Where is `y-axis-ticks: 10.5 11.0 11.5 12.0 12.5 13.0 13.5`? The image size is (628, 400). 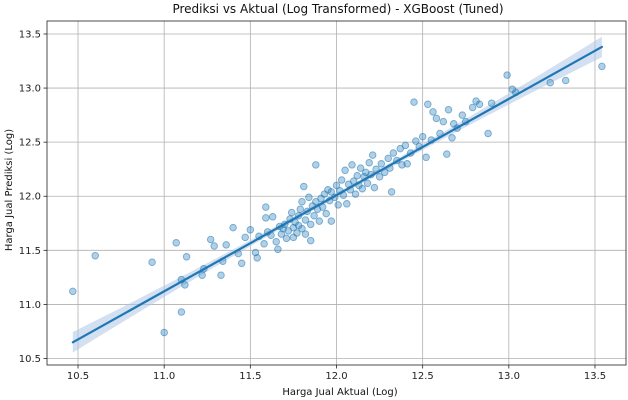 y-axis-ticks: 10.5 11.0 11.5 12.0 12.5 13.0 13.5 is located at coordinates (33, 197).